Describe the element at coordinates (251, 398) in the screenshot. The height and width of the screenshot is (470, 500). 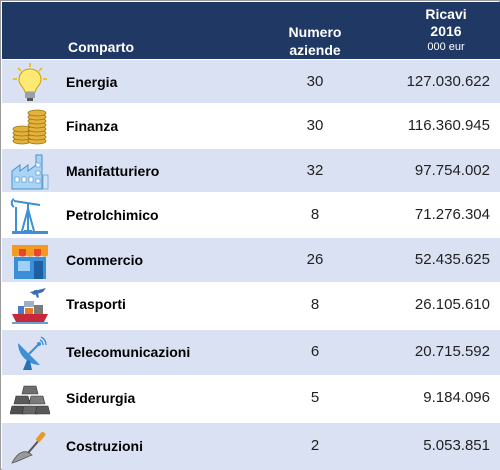
I see `table-row: Siderurgia 5 9.184.096` at that location.